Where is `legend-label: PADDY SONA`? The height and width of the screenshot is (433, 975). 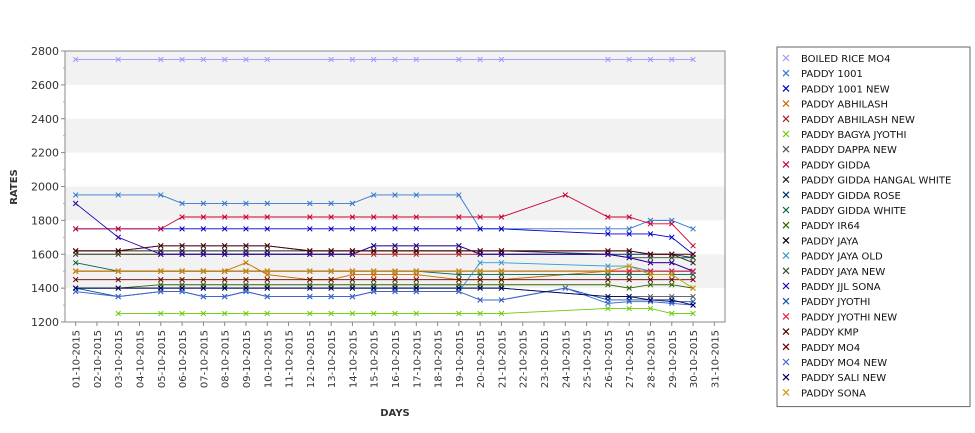
legend-label: PADDY SONA is located at coordinates (833, 393).